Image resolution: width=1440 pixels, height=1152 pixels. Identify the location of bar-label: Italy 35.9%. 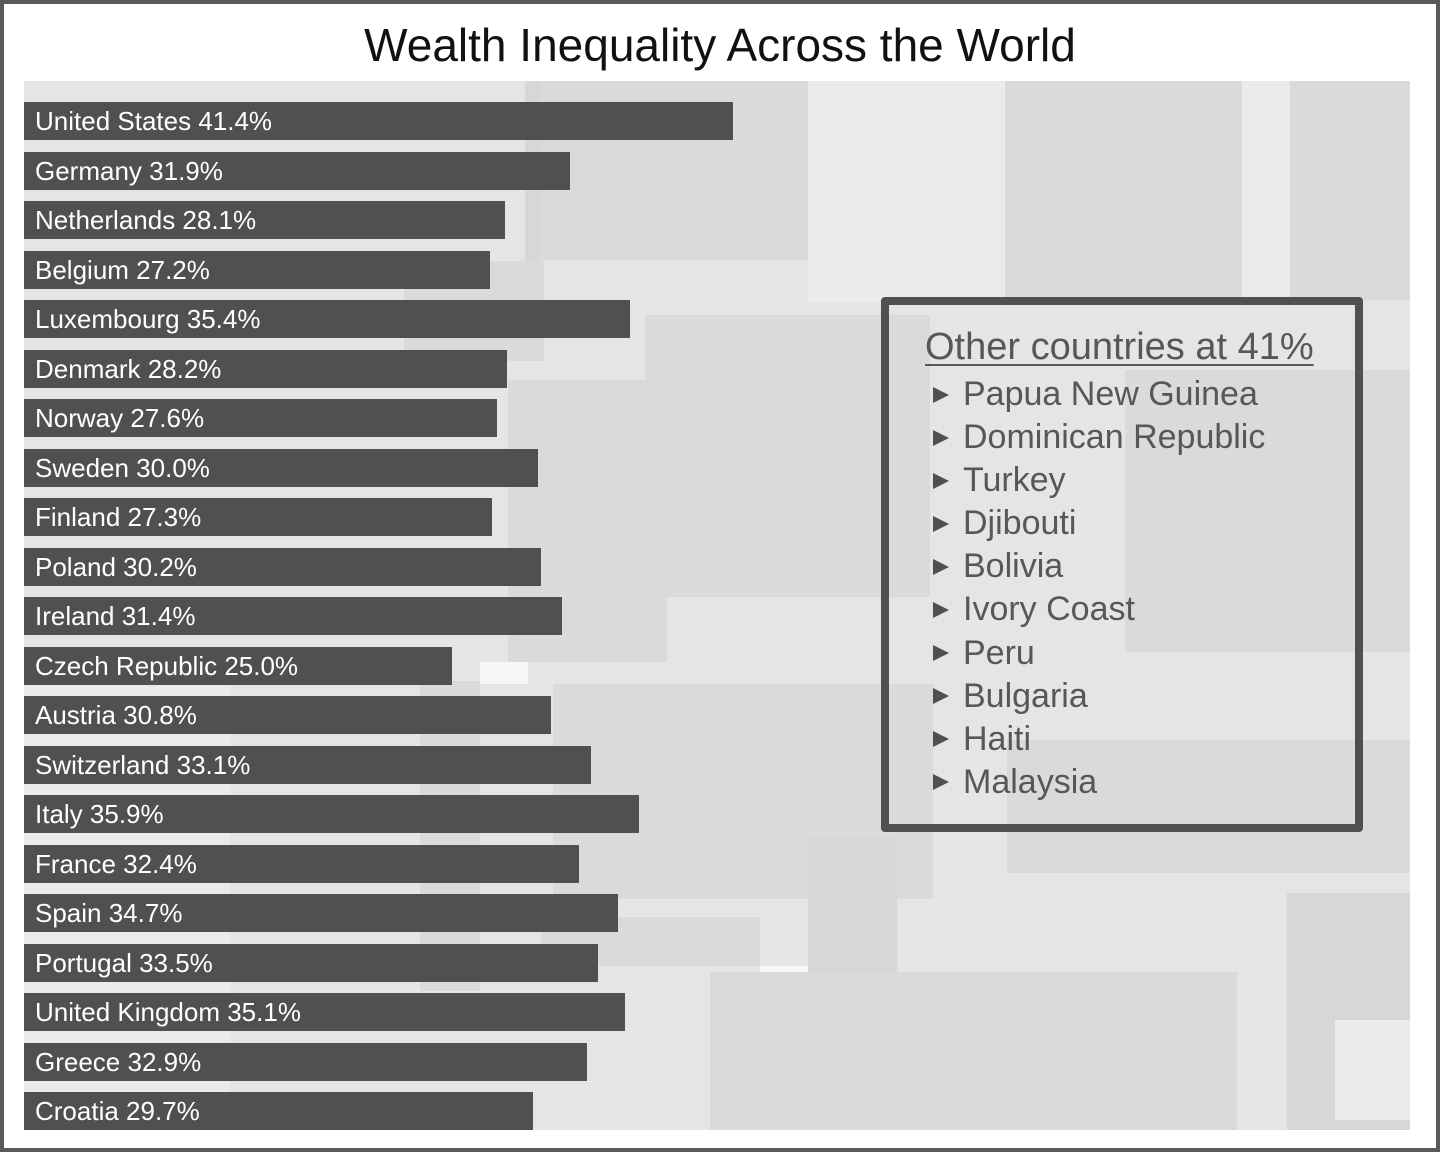
(99, 814).